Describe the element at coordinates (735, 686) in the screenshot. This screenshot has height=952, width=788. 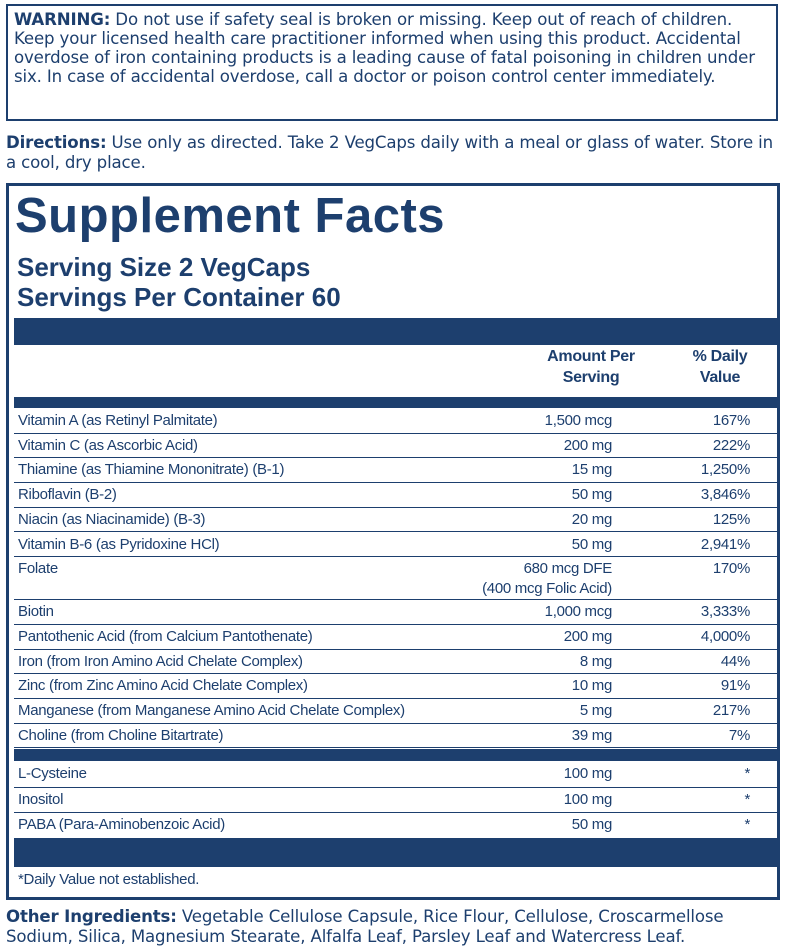
I see `nutrient-daily-value: 91%` at that location.